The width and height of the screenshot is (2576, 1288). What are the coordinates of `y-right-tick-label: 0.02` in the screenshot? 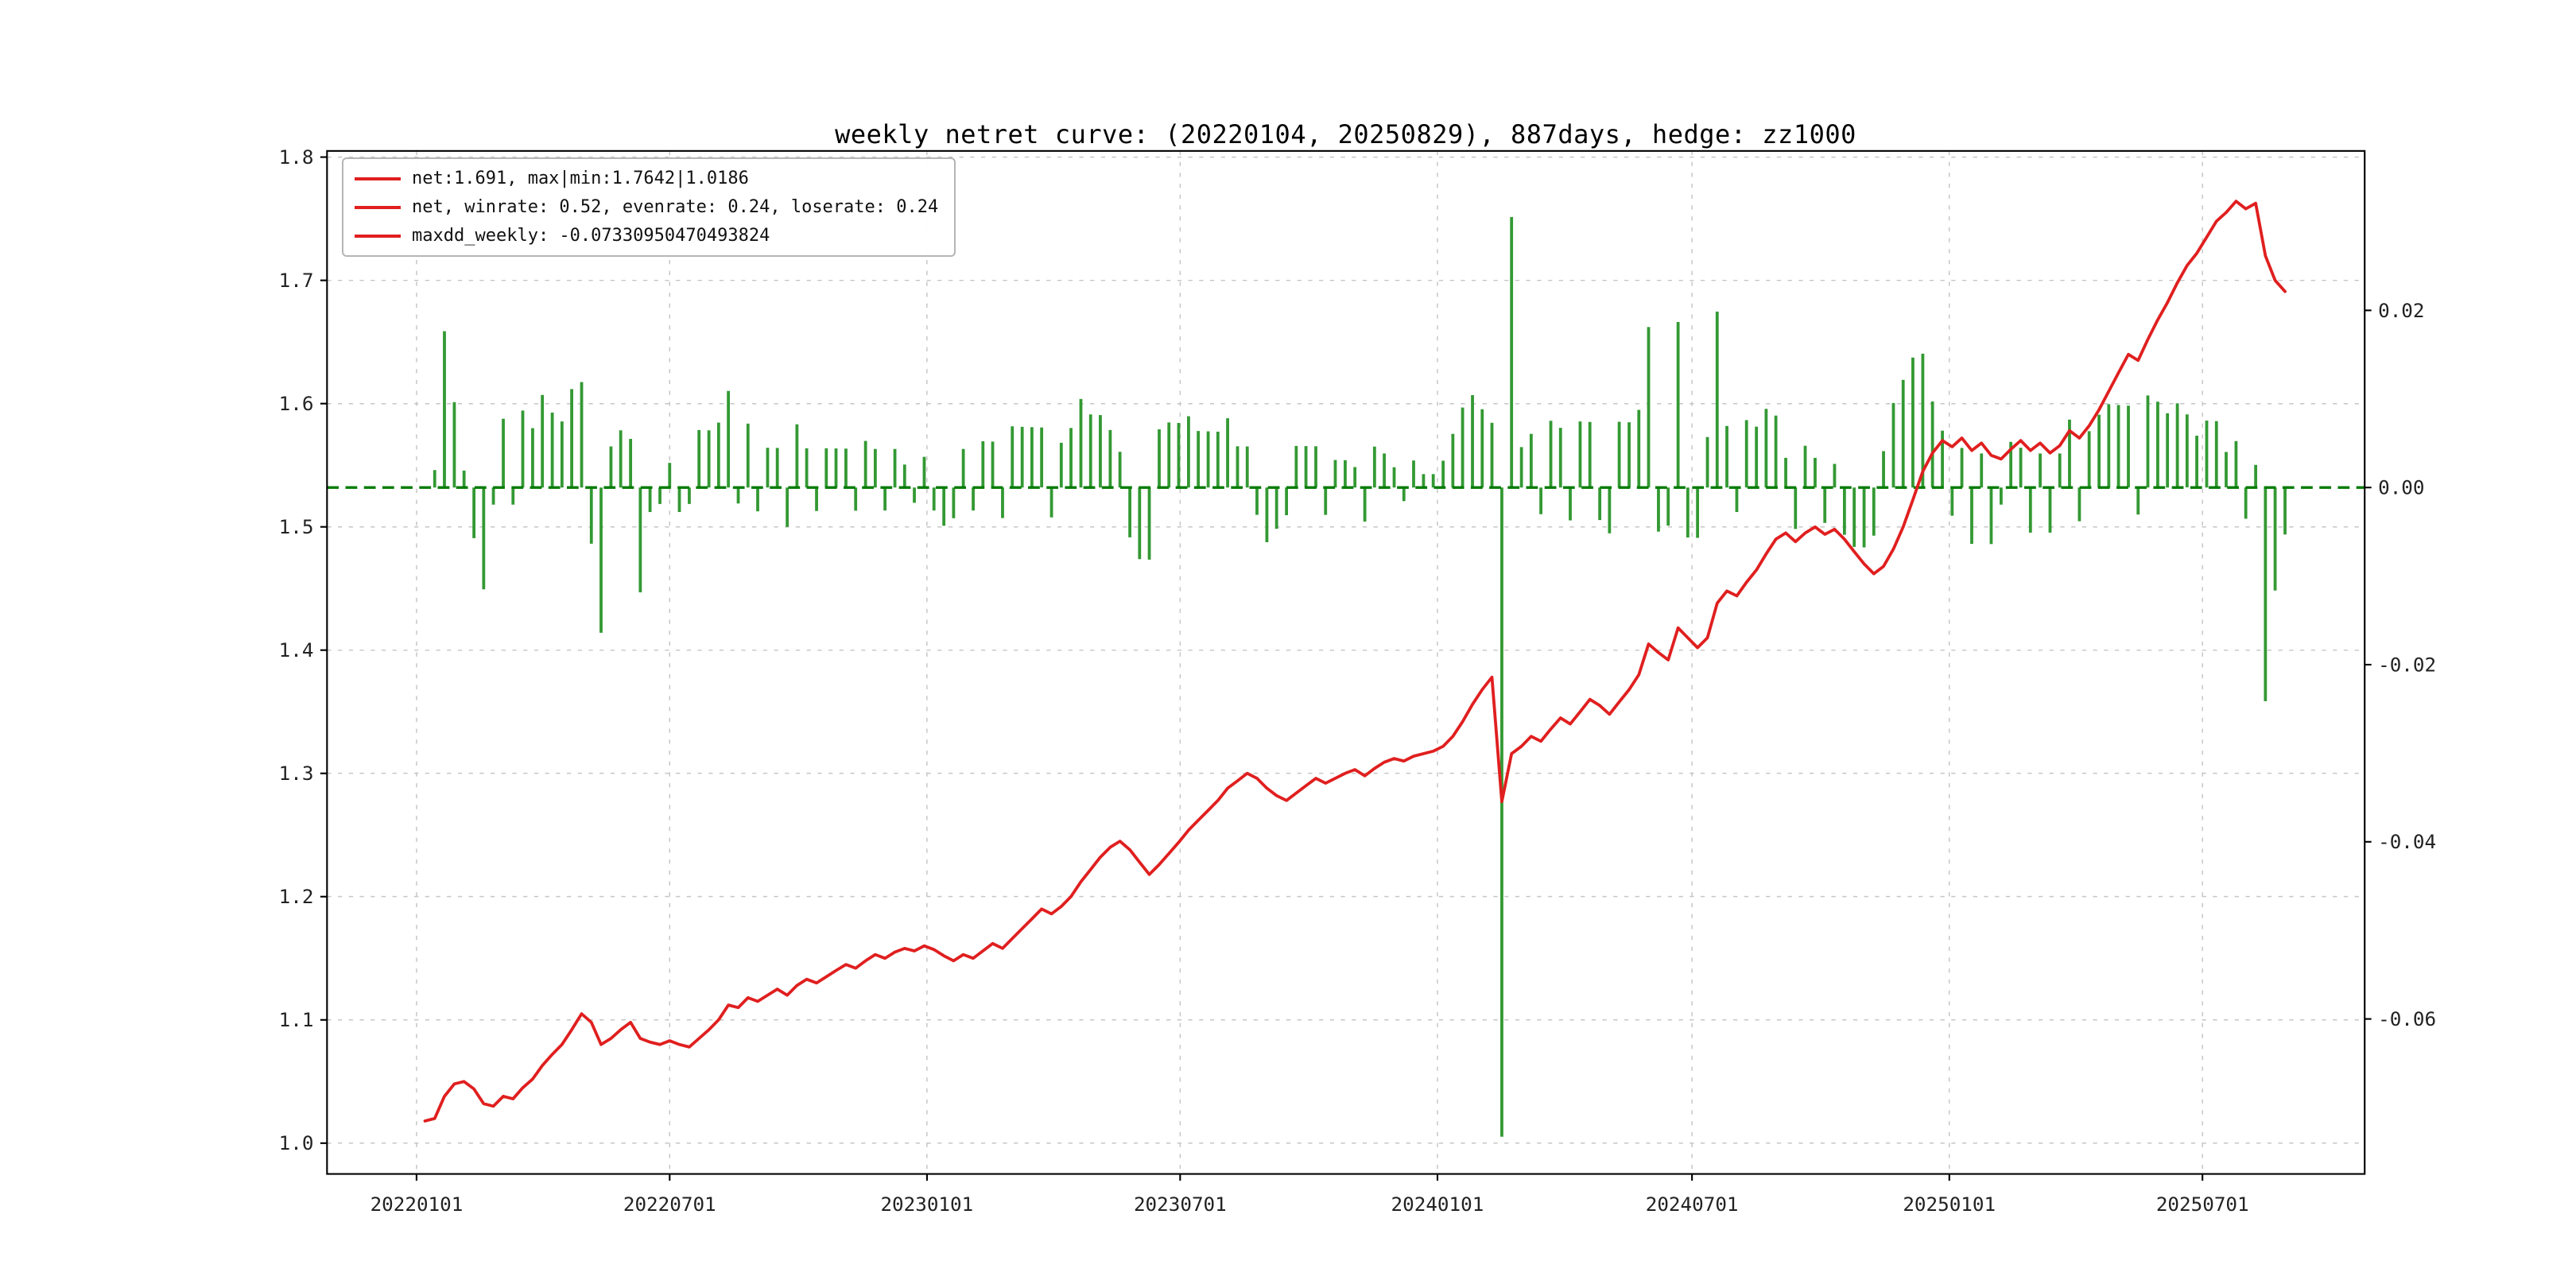 It's located at (2401, 311).